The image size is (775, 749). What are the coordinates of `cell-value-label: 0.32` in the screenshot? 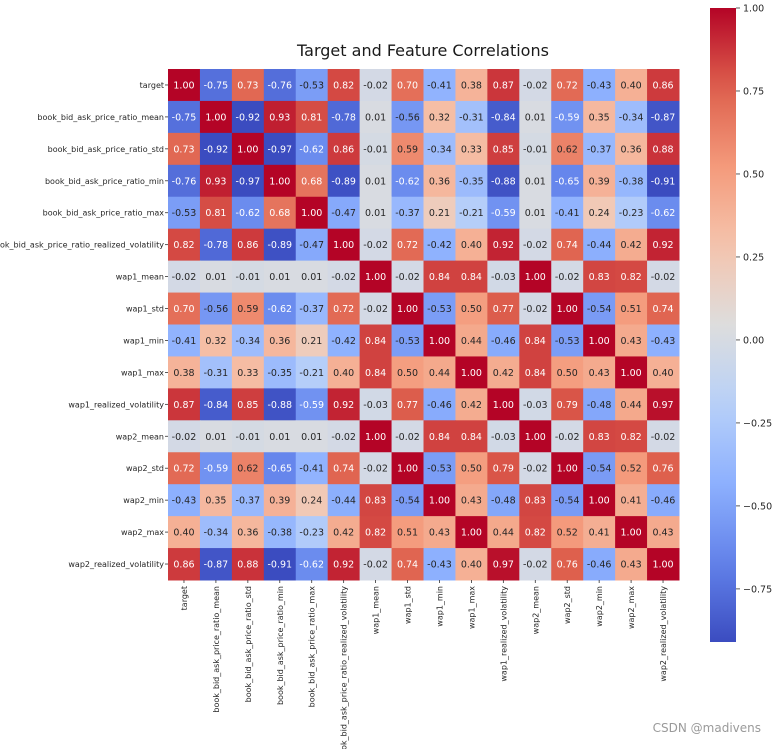 It's located at (439, 117).